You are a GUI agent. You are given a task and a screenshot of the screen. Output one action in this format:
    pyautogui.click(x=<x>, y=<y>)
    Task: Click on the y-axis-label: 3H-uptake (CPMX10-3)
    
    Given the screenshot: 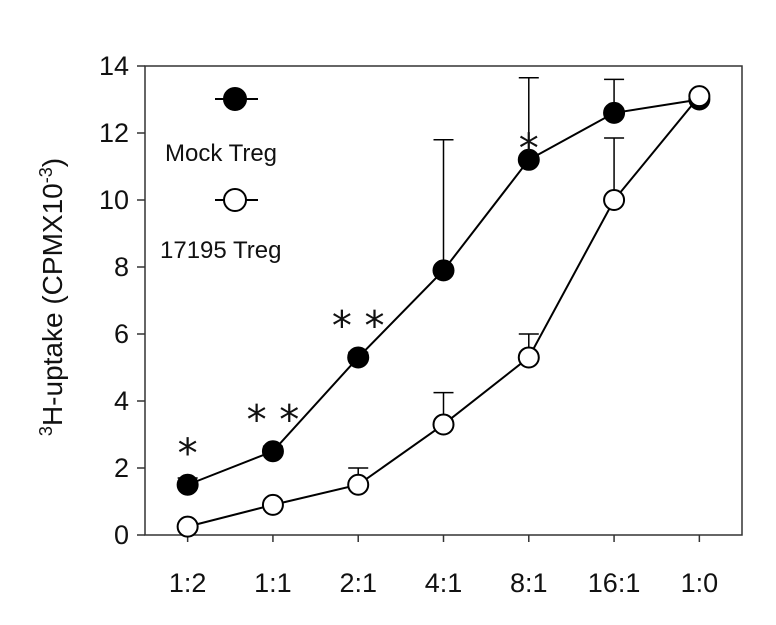 What is the action you would take?
    pyautogui.click(x=52, y=297)
    